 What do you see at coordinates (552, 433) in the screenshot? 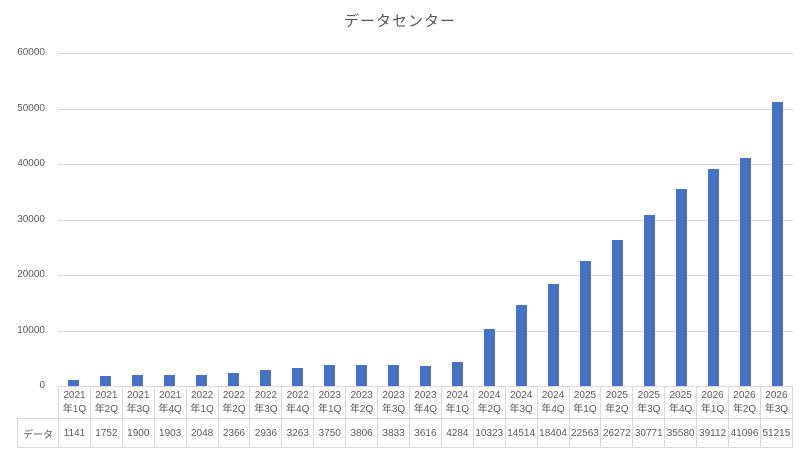
I see `data-cell: 18404` at bounding box center [552, 433].